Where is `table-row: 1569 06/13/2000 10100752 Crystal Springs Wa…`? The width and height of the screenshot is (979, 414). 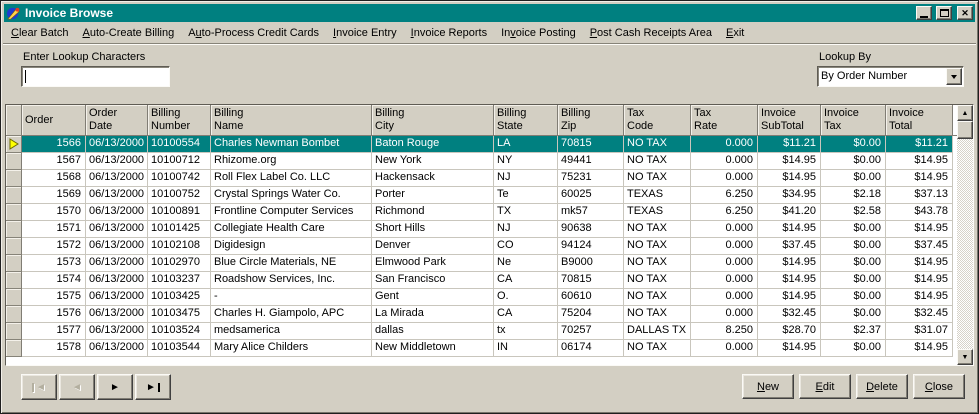 table-row: 1569 06/13/2000 10100752 Crystal Springs Wa… is located at coordinates (481, 195).